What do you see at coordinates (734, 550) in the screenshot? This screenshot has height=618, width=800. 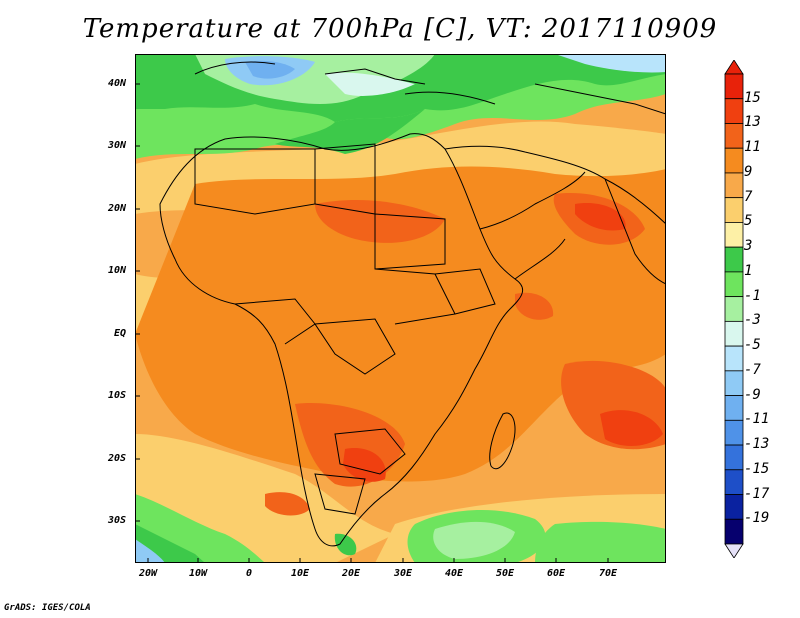 I see `colorbar-bottom-arrow` at bounding box center [734, 550].